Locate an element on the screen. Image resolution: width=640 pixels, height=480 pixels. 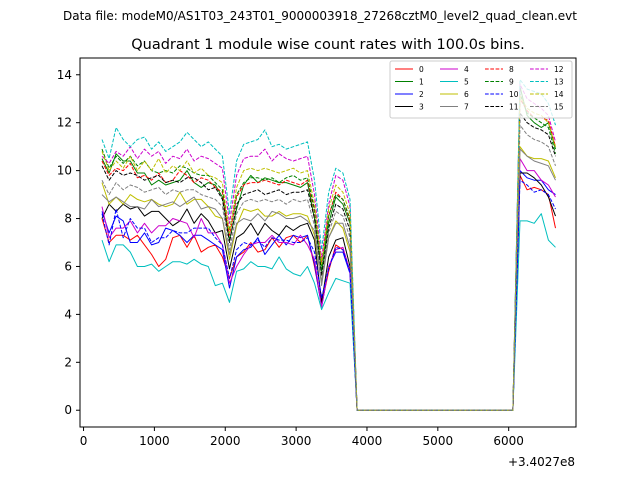
legend-label-1: 1 is located at coordinates (421, 81).